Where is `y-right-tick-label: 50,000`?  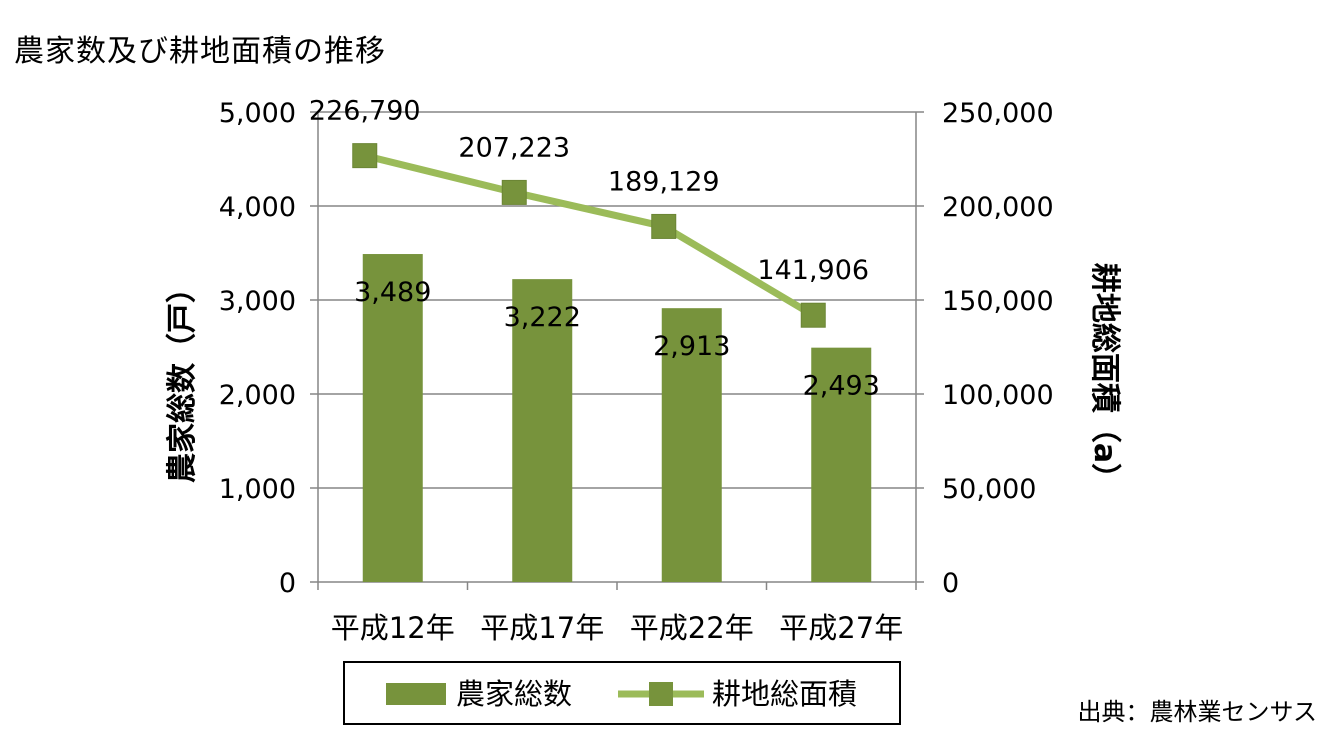 y-right-tick-label: 50,000 is located at coordinates (989, 489).